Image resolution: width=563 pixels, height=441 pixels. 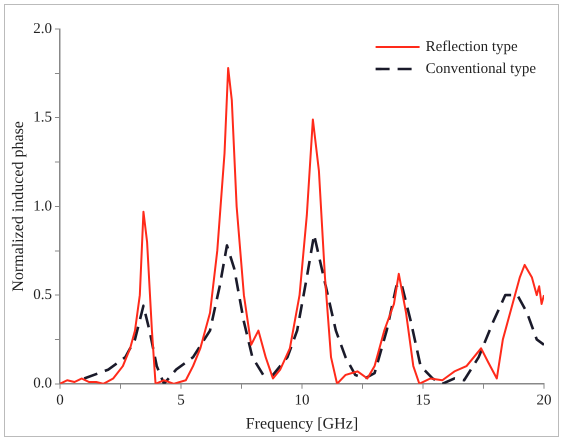 I want to click on legend-label: Conventional type, so click(x=481, y=68).